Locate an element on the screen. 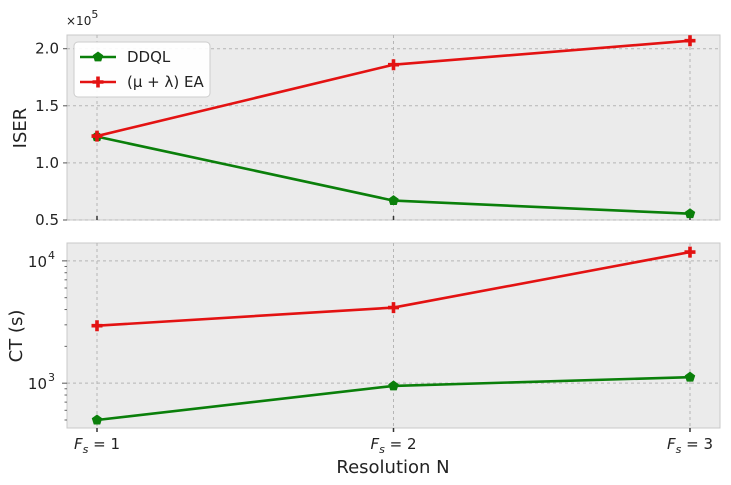 This screenshot has width=731, height=485. iser-y-multiplier: ×10⁵ is located at coordinates (82, 18).